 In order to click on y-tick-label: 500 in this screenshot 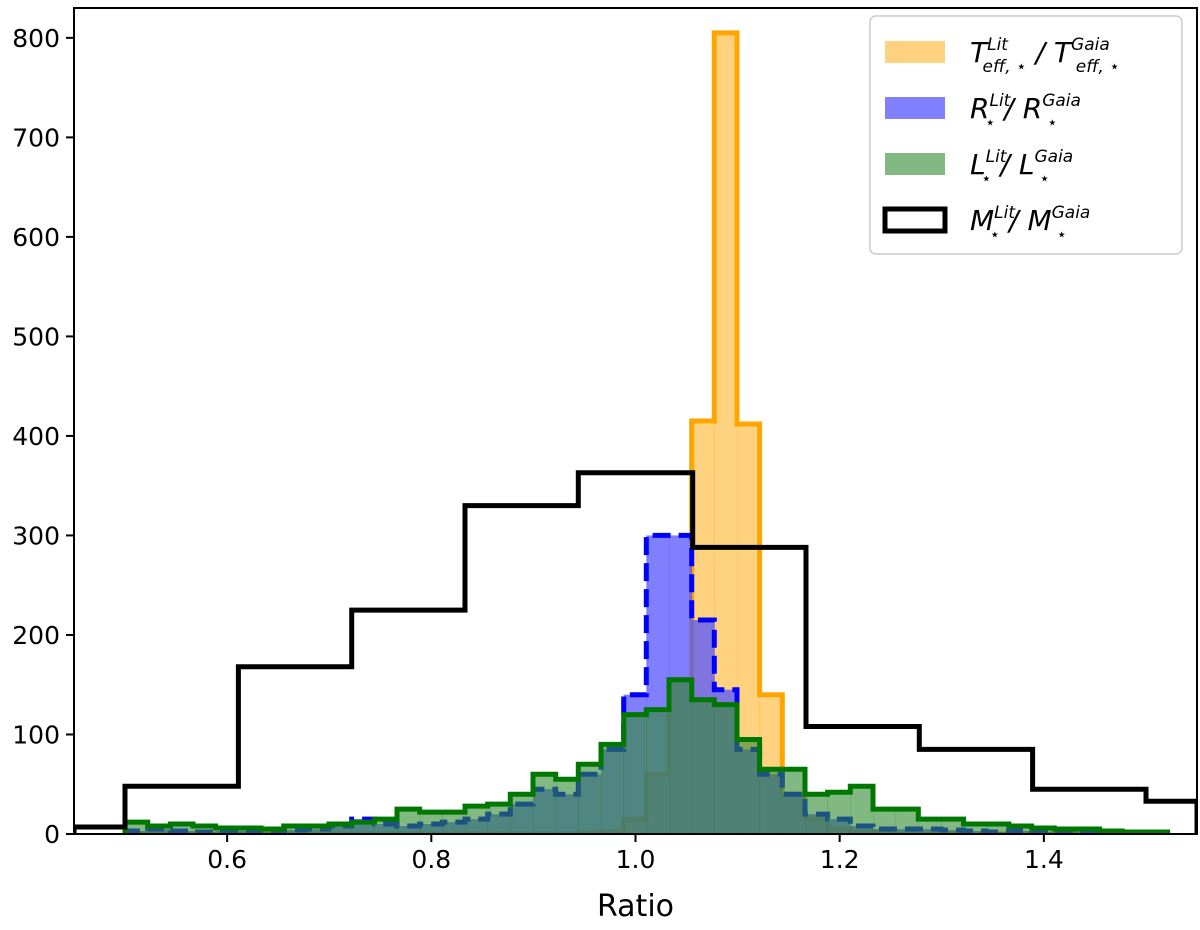, I will do `click(36, 336)`.